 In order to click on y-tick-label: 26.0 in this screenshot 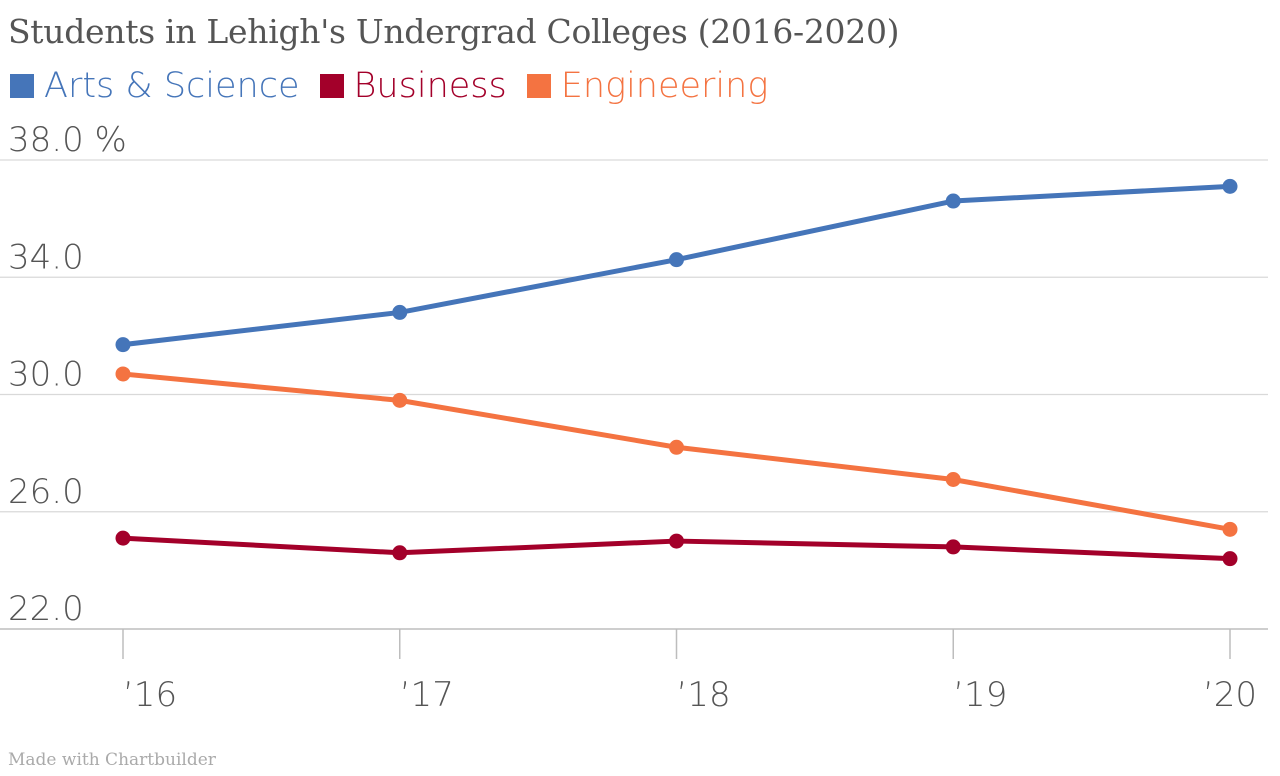, I will do `click(46, 492)`.